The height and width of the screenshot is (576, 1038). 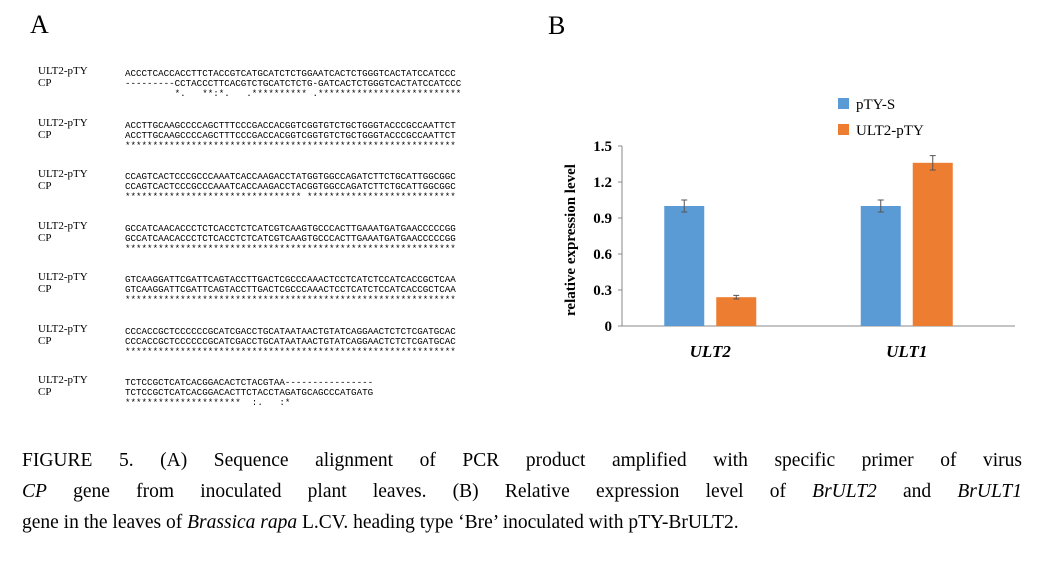 I want to click on y-axis-label: relative expression level, so click(x=571, y=240).